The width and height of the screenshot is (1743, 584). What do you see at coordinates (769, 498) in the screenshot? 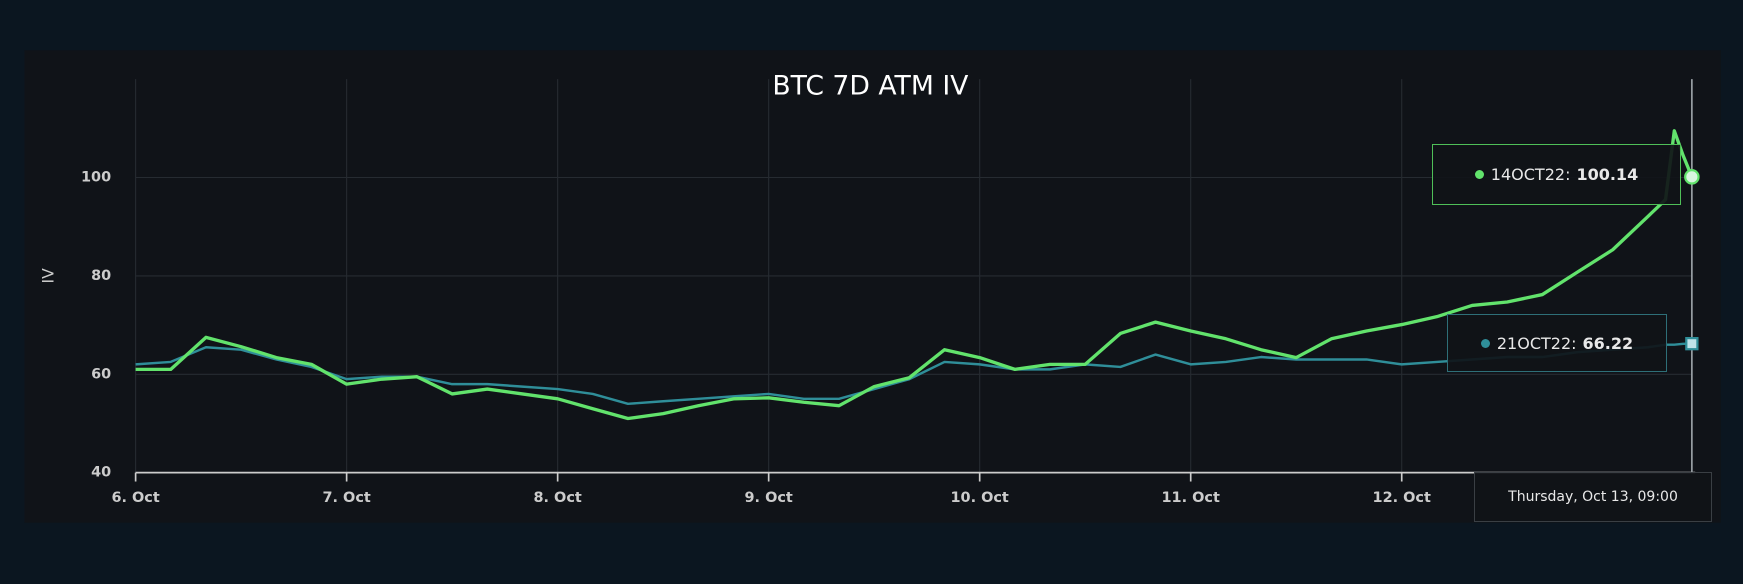
I see `x-tick-label: 9. Oct` at bounding box center [769, 498].